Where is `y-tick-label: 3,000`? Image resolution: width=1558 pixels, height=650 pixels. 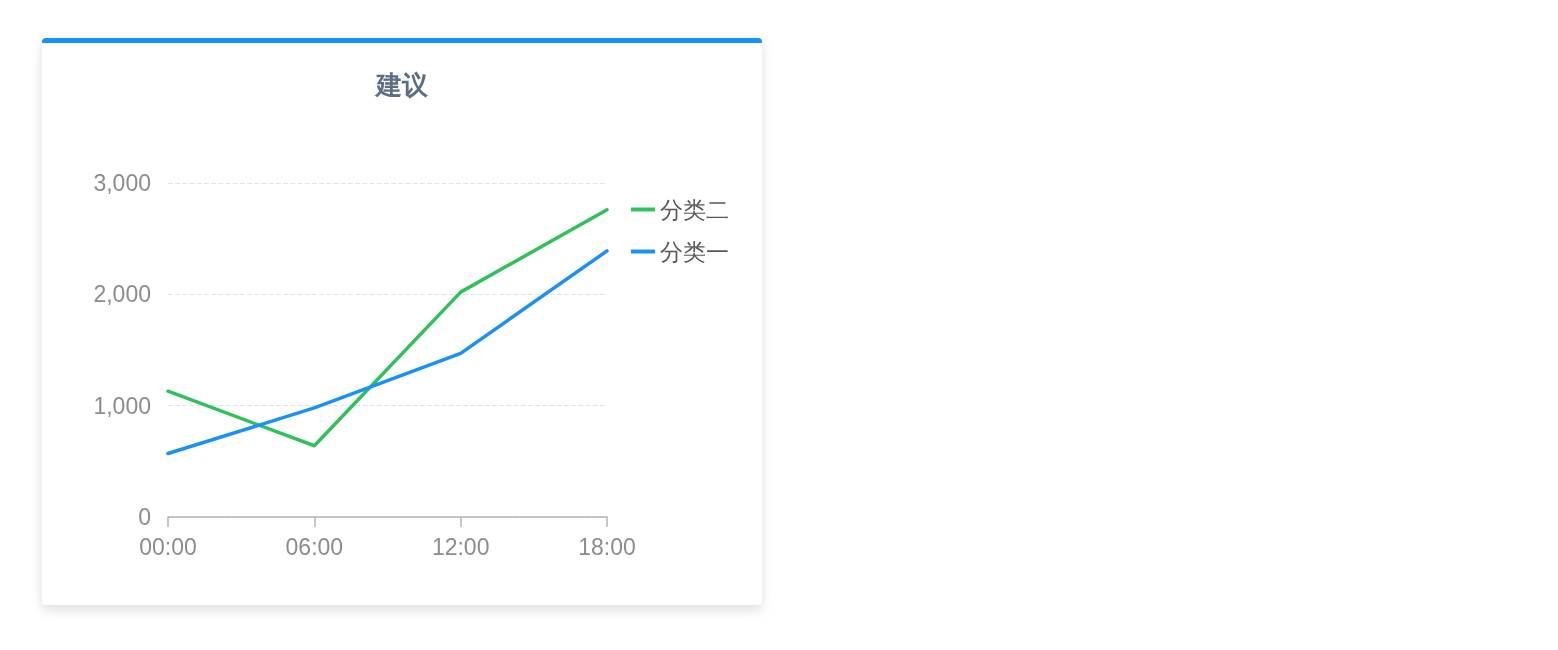
y-tick-label: 3,000 is located at coordinates (122, 183).